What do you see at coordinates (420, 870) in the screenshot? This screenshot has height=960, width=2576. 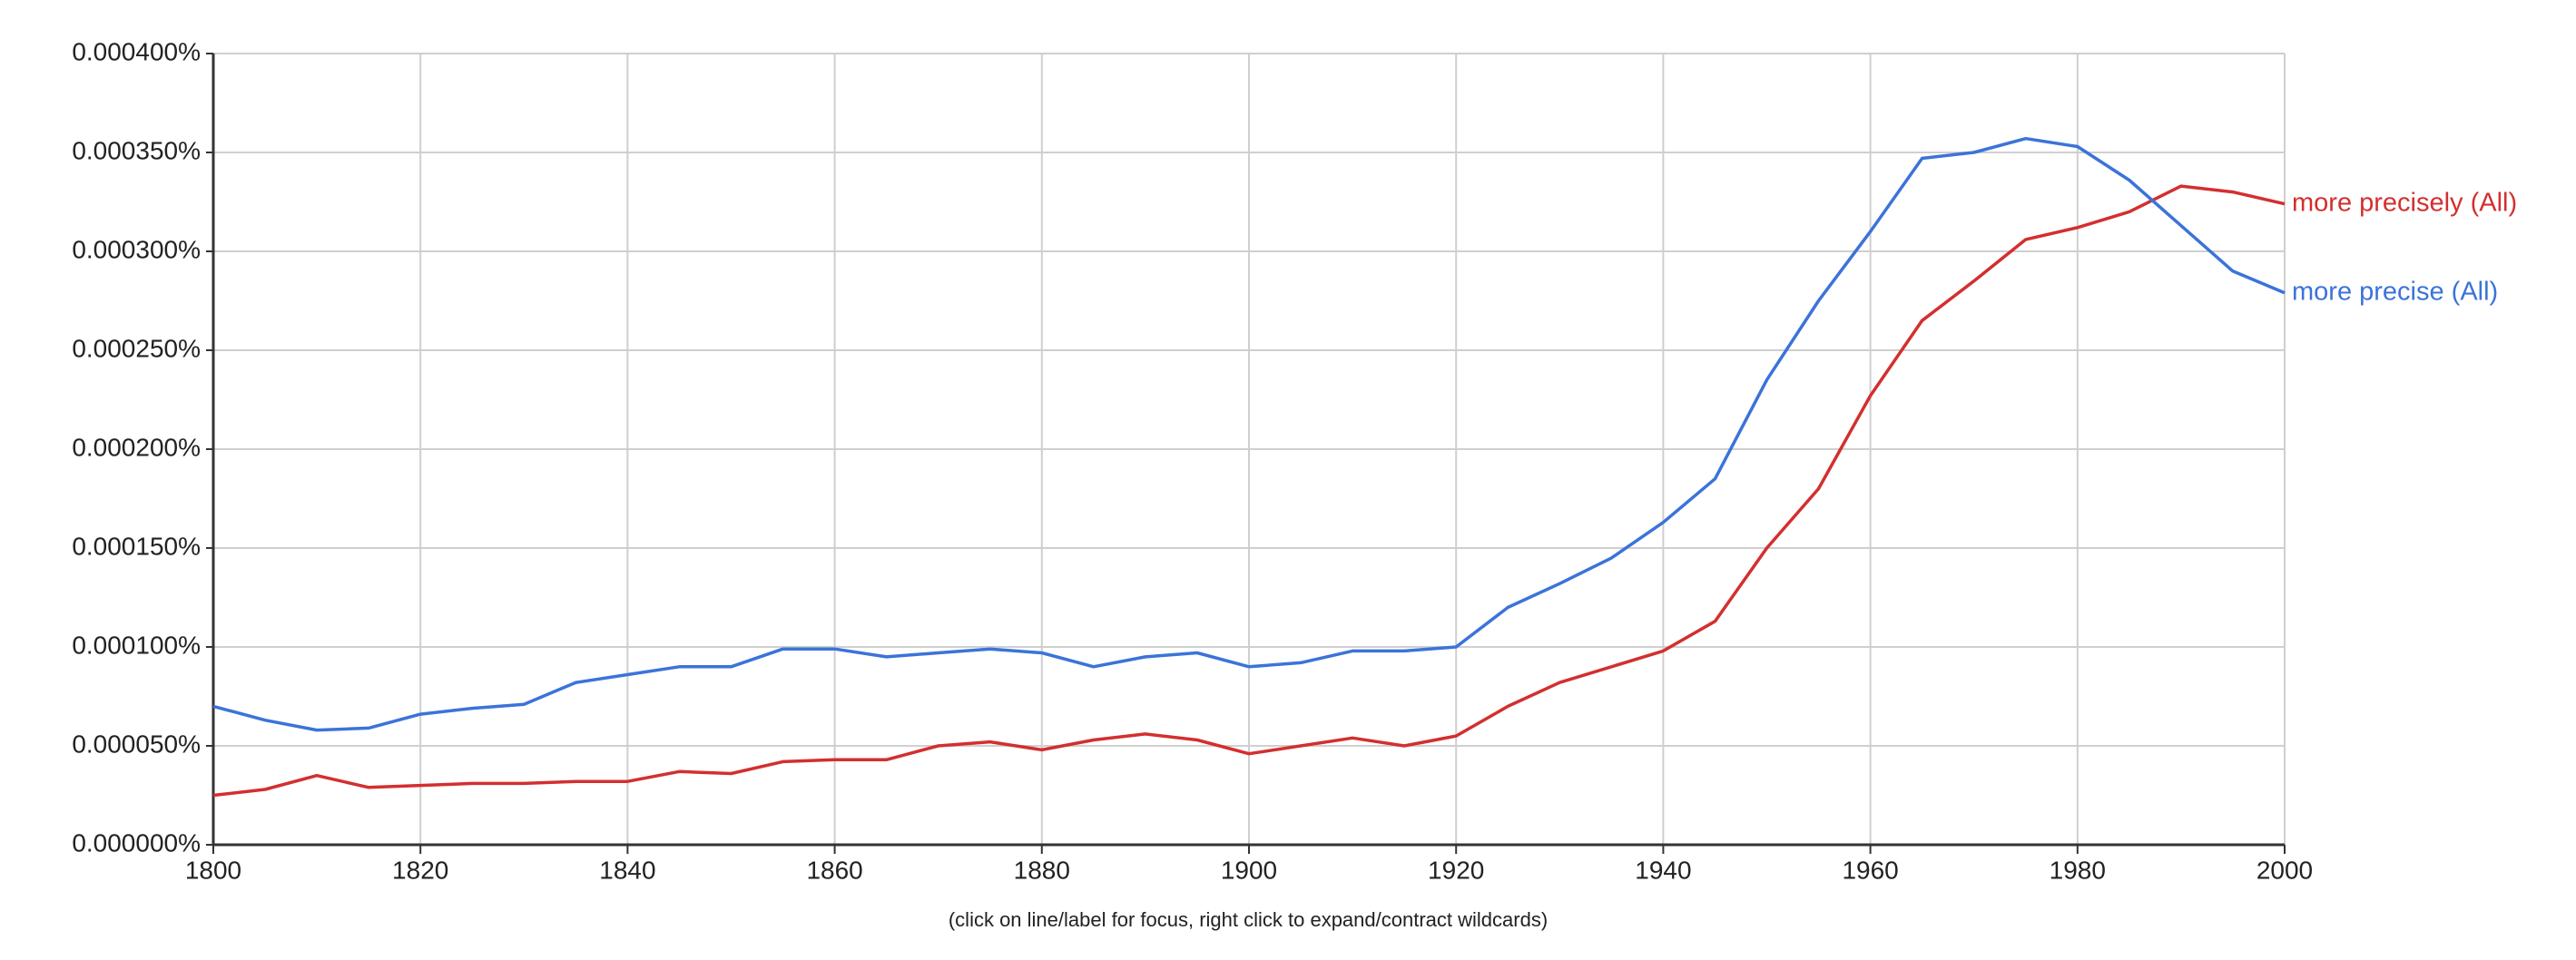 I see `x-tick-label: 1820` at bounding box center [420, 870].